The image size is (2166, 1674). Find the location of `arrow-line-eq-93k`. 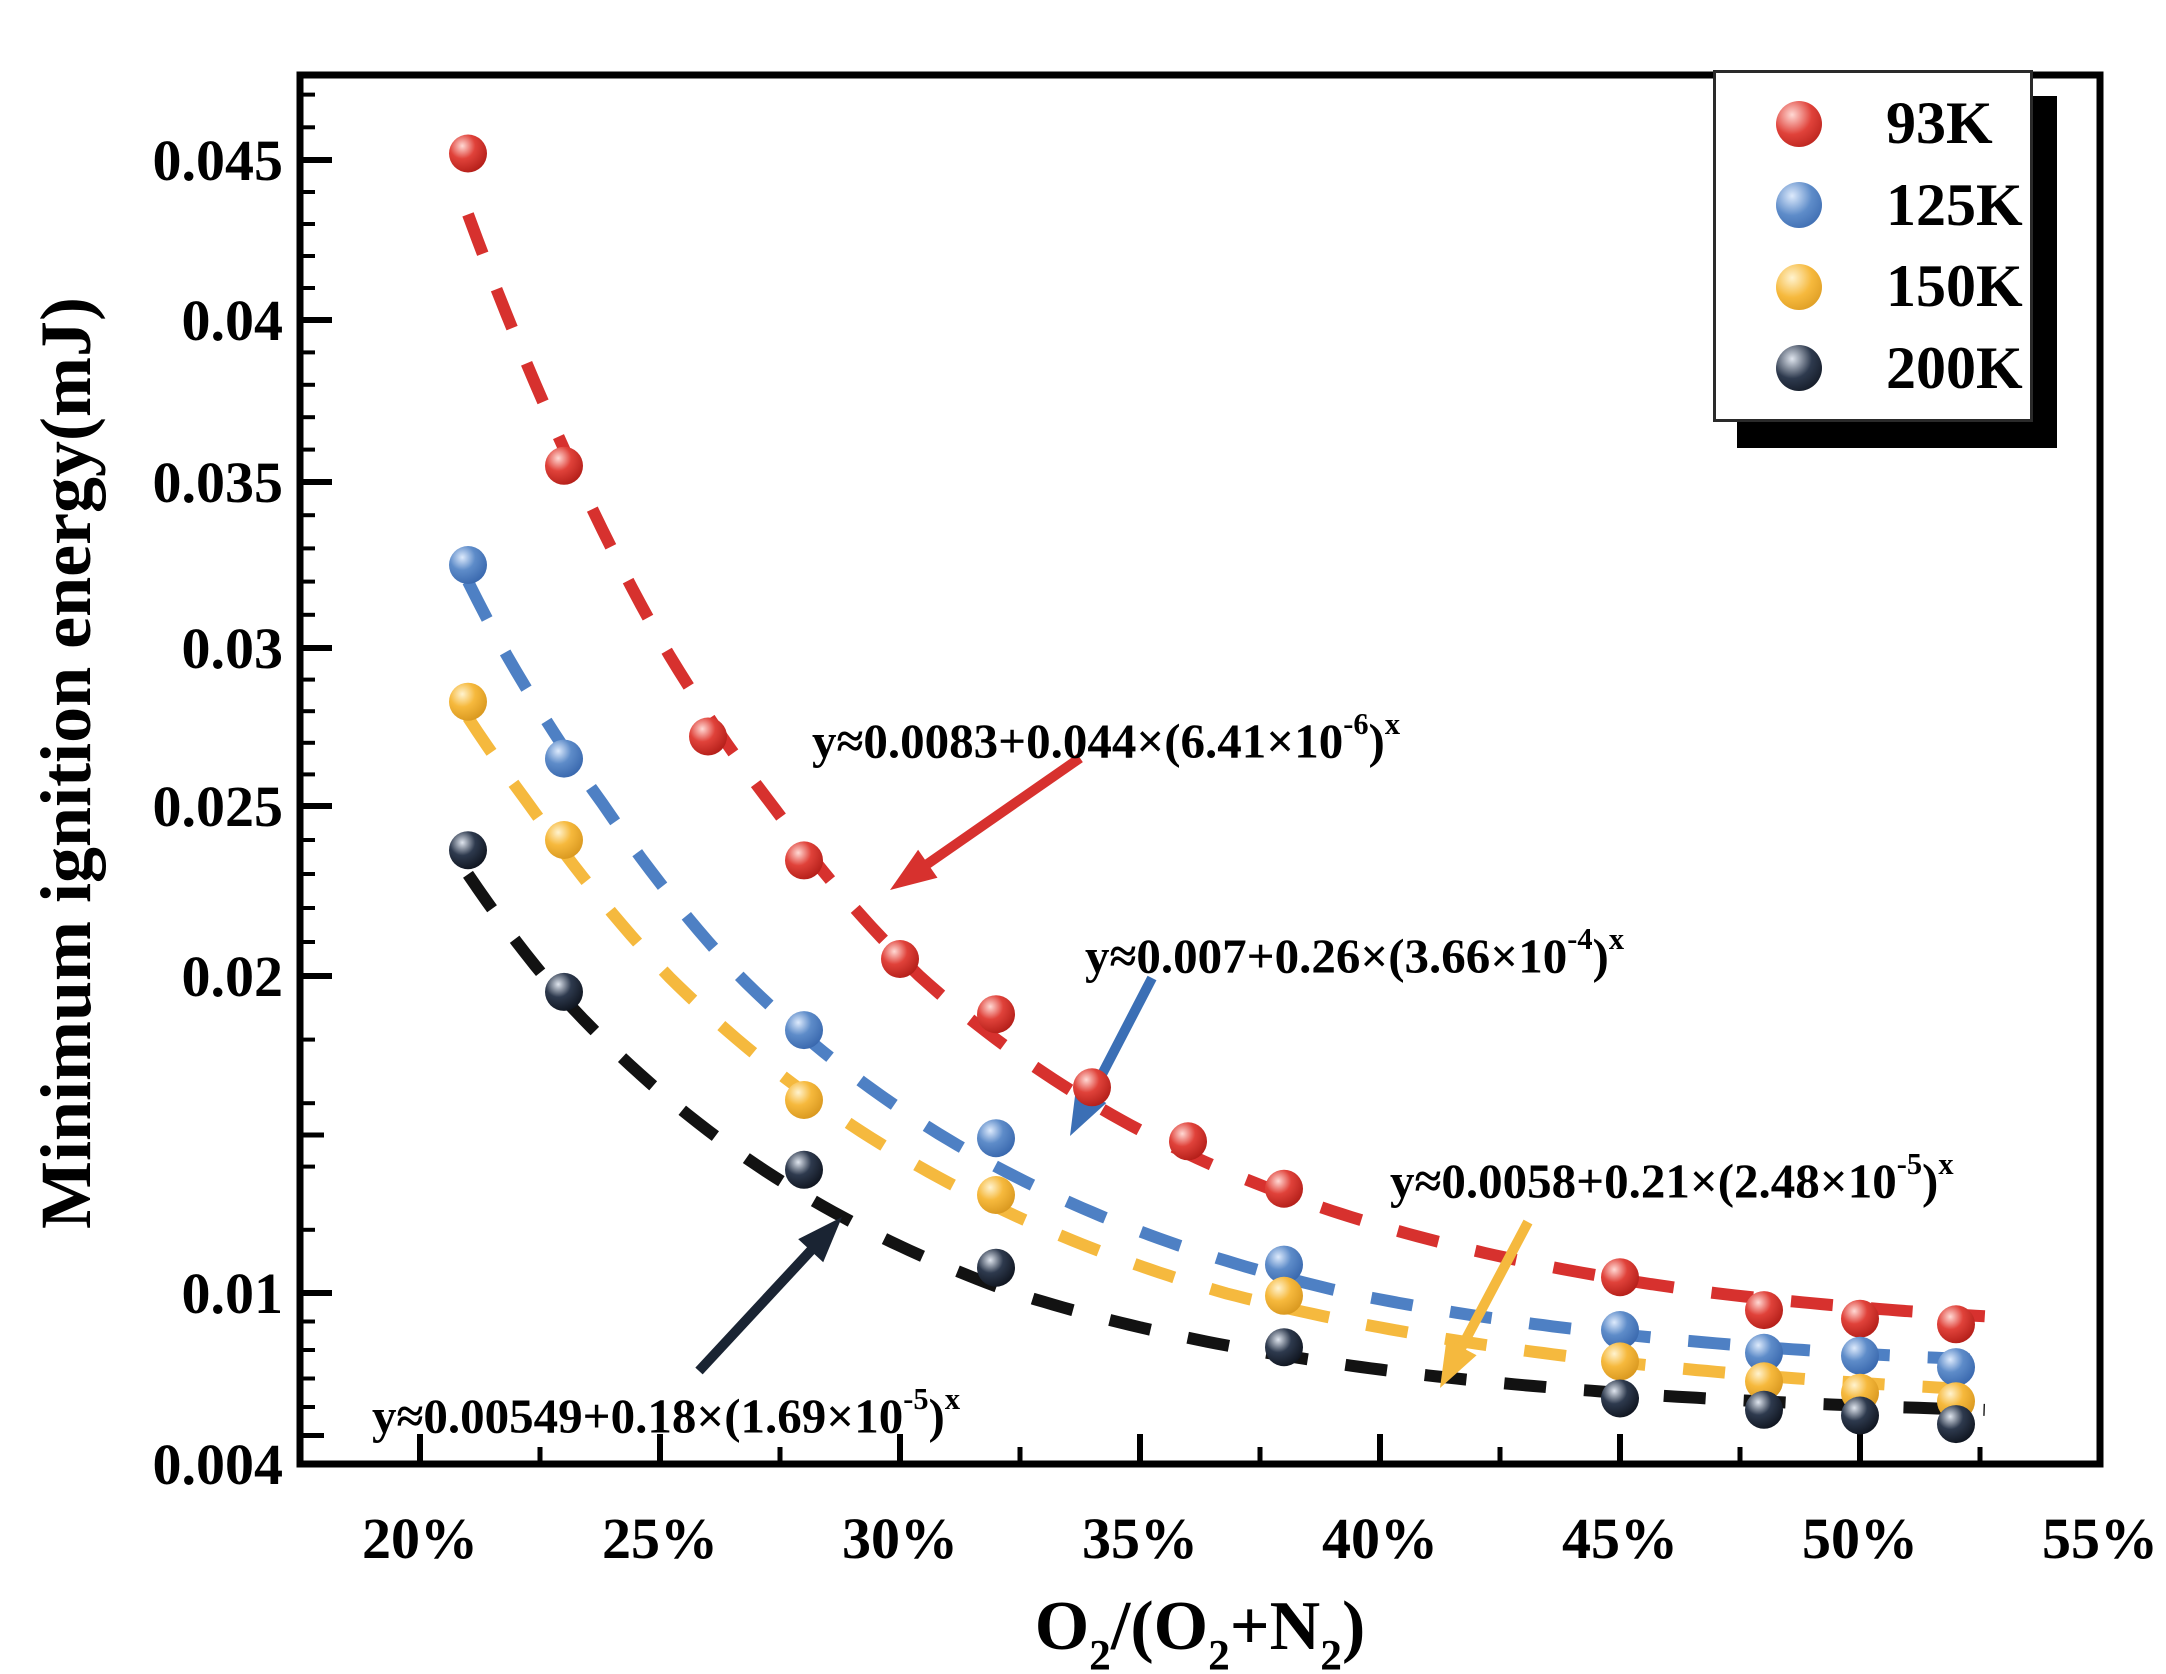

arrow-line-eq-93k is located at coordinates (999, 814).